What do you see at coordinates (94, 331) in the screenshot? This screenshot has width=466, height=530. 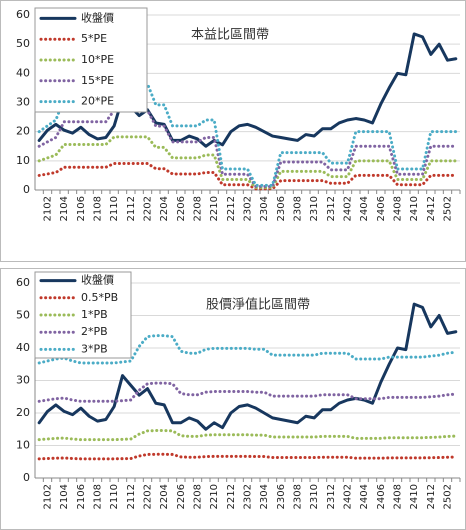 I see `legend-label: 2*PB` at bounding box center [94, 331].